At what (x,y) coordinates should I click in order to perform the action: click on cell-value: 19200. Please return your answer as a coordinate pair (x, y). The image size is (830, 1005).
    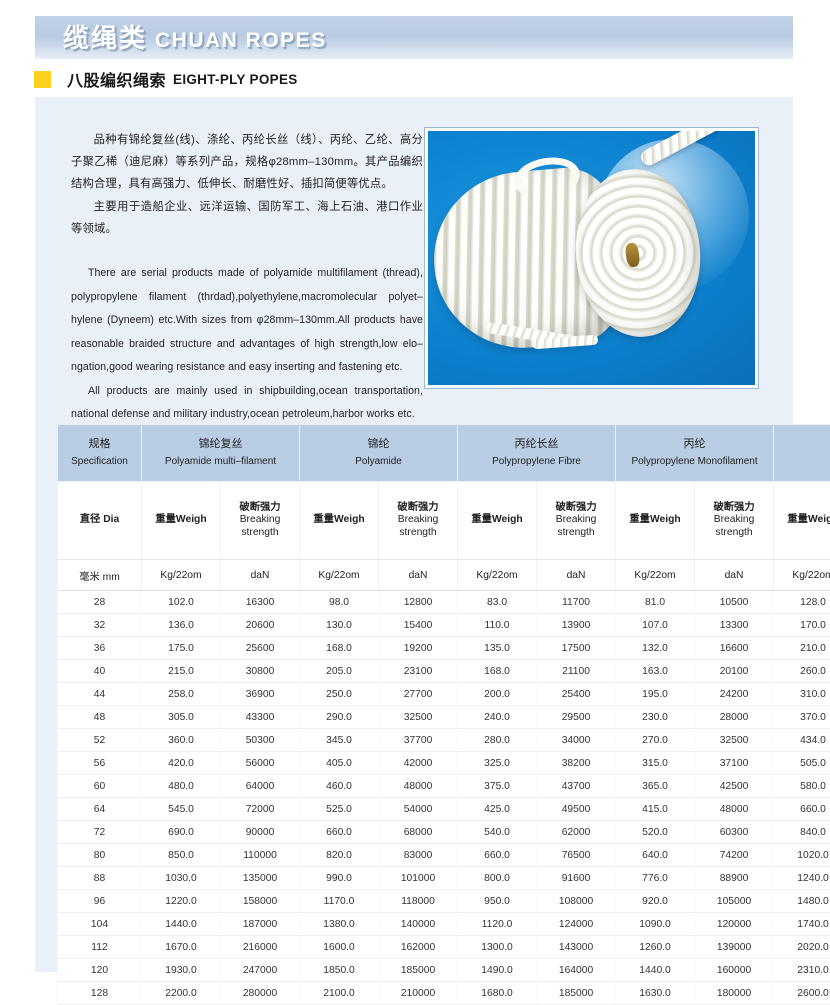
    Looking at the image, I should click on (418, 648).